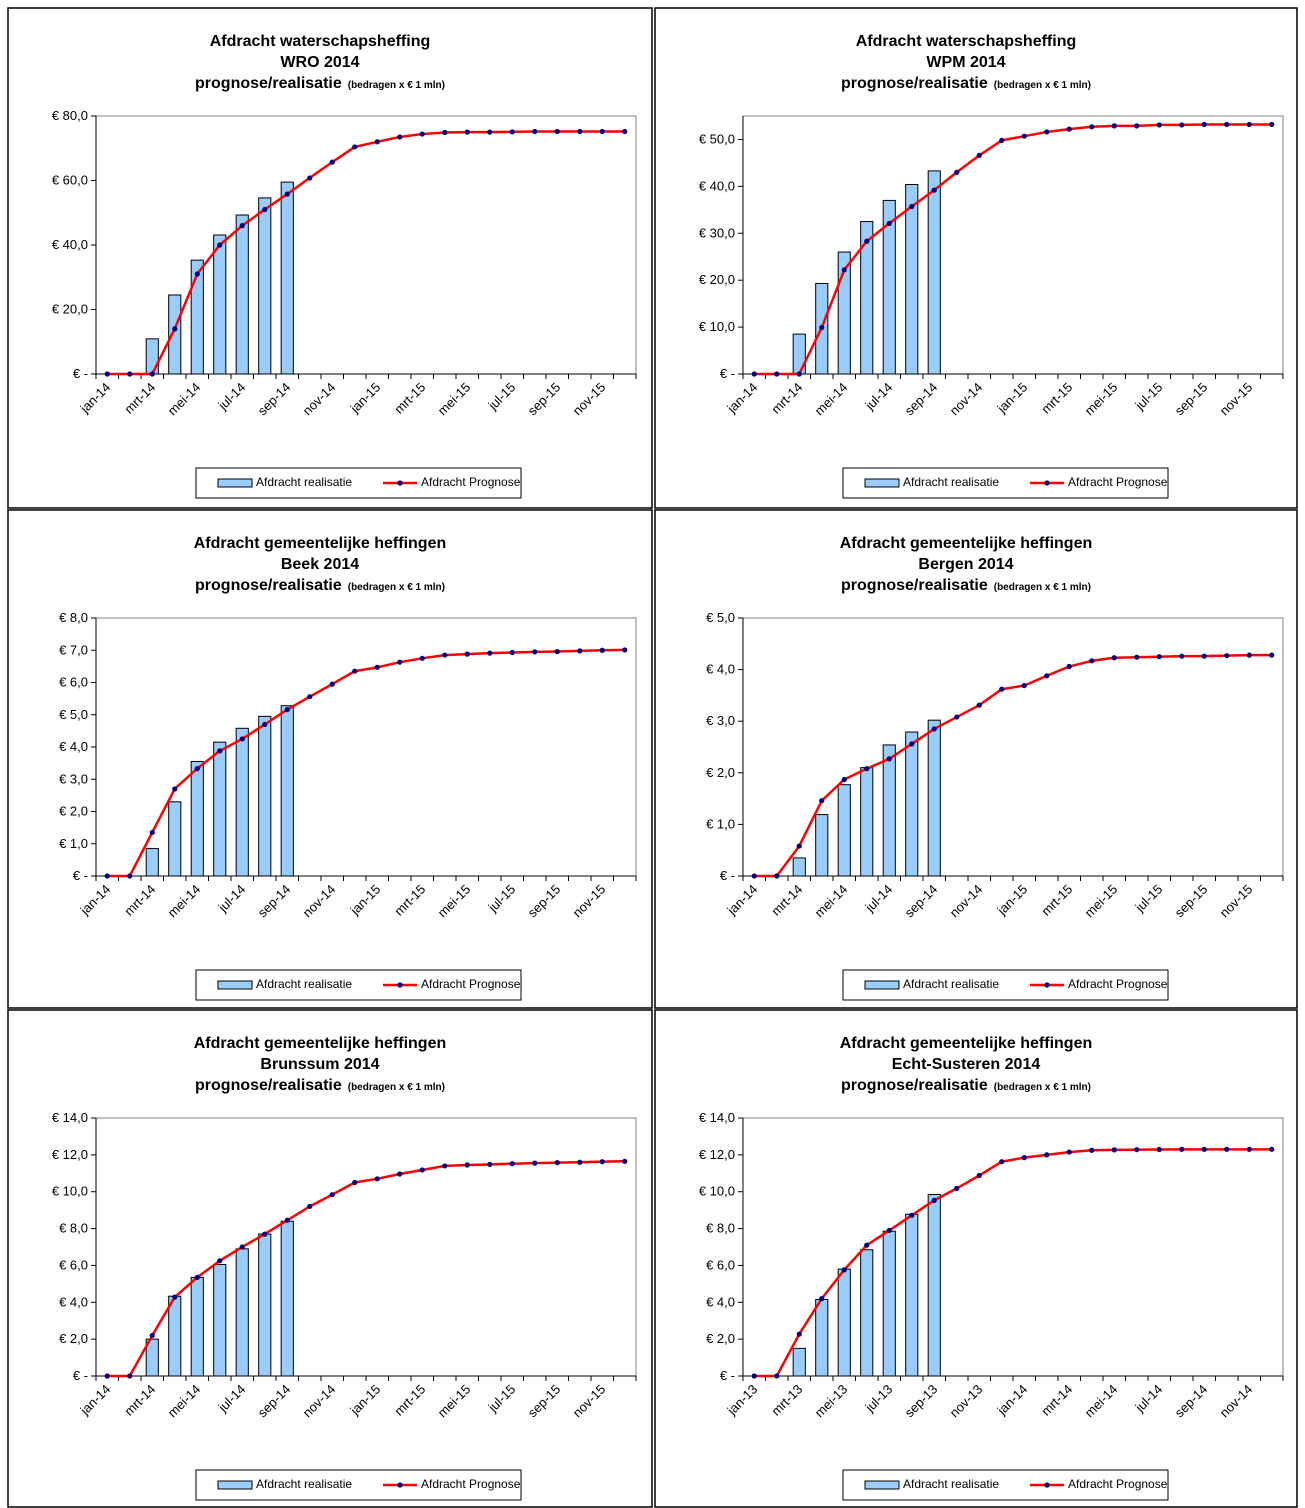  I want to click on y-tick-label: € 5,0, so click(720, 617).